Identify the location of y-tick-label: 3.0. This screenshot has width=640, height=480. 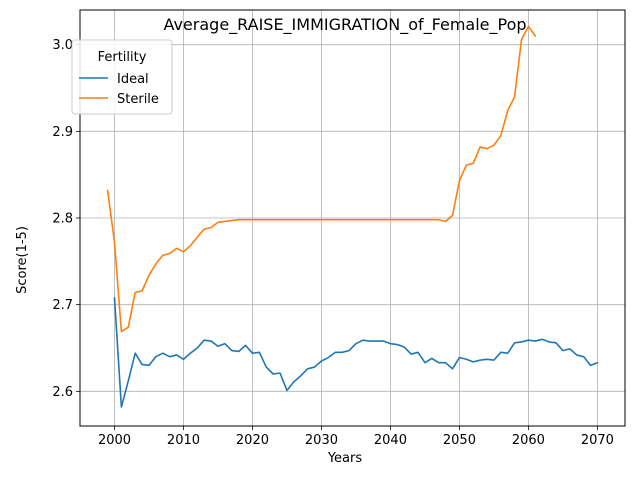
(62, 45).